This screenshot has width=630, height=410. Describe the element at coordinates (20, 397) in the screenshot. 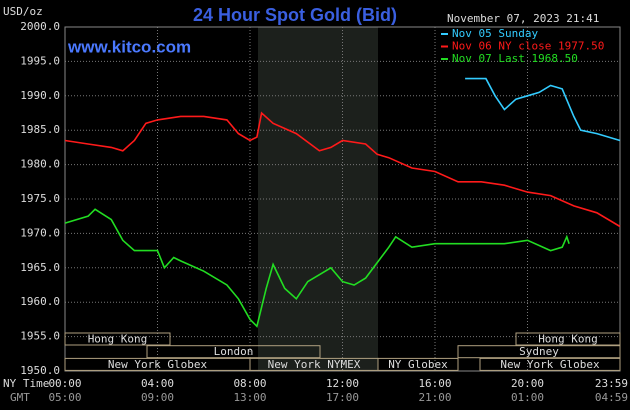

I see `x2-axis-label: GMT` at that location.